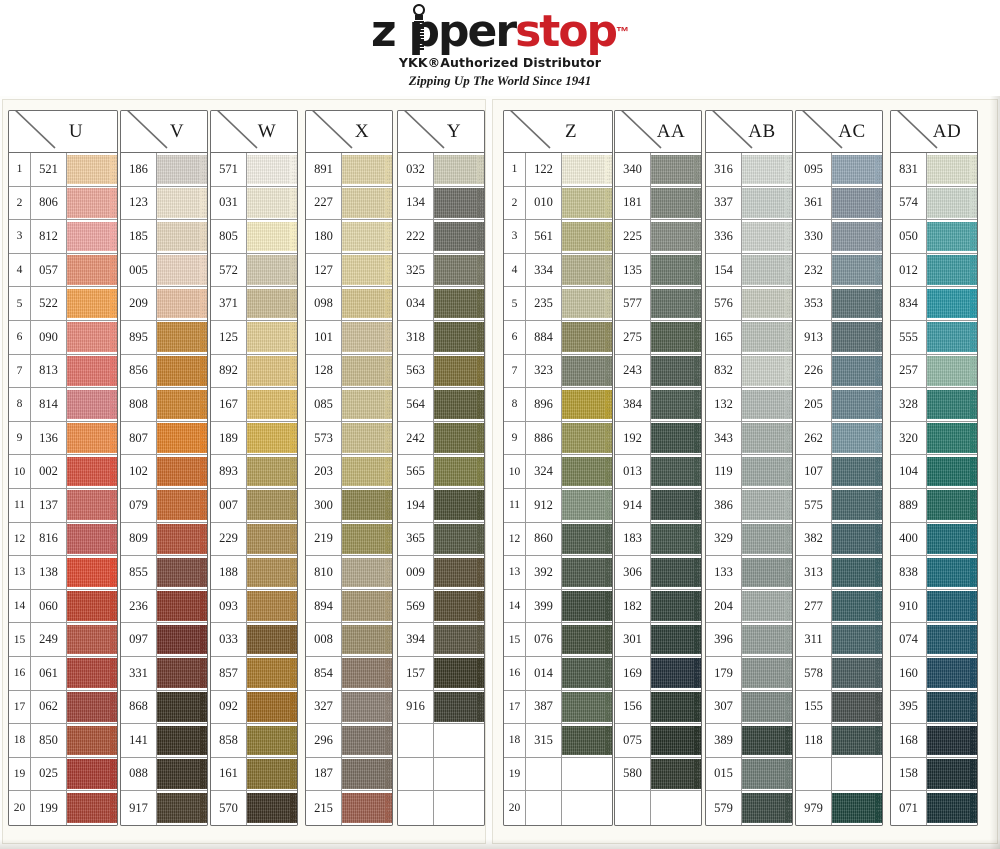  I want to click on table-row: 328, so click(934, 405).